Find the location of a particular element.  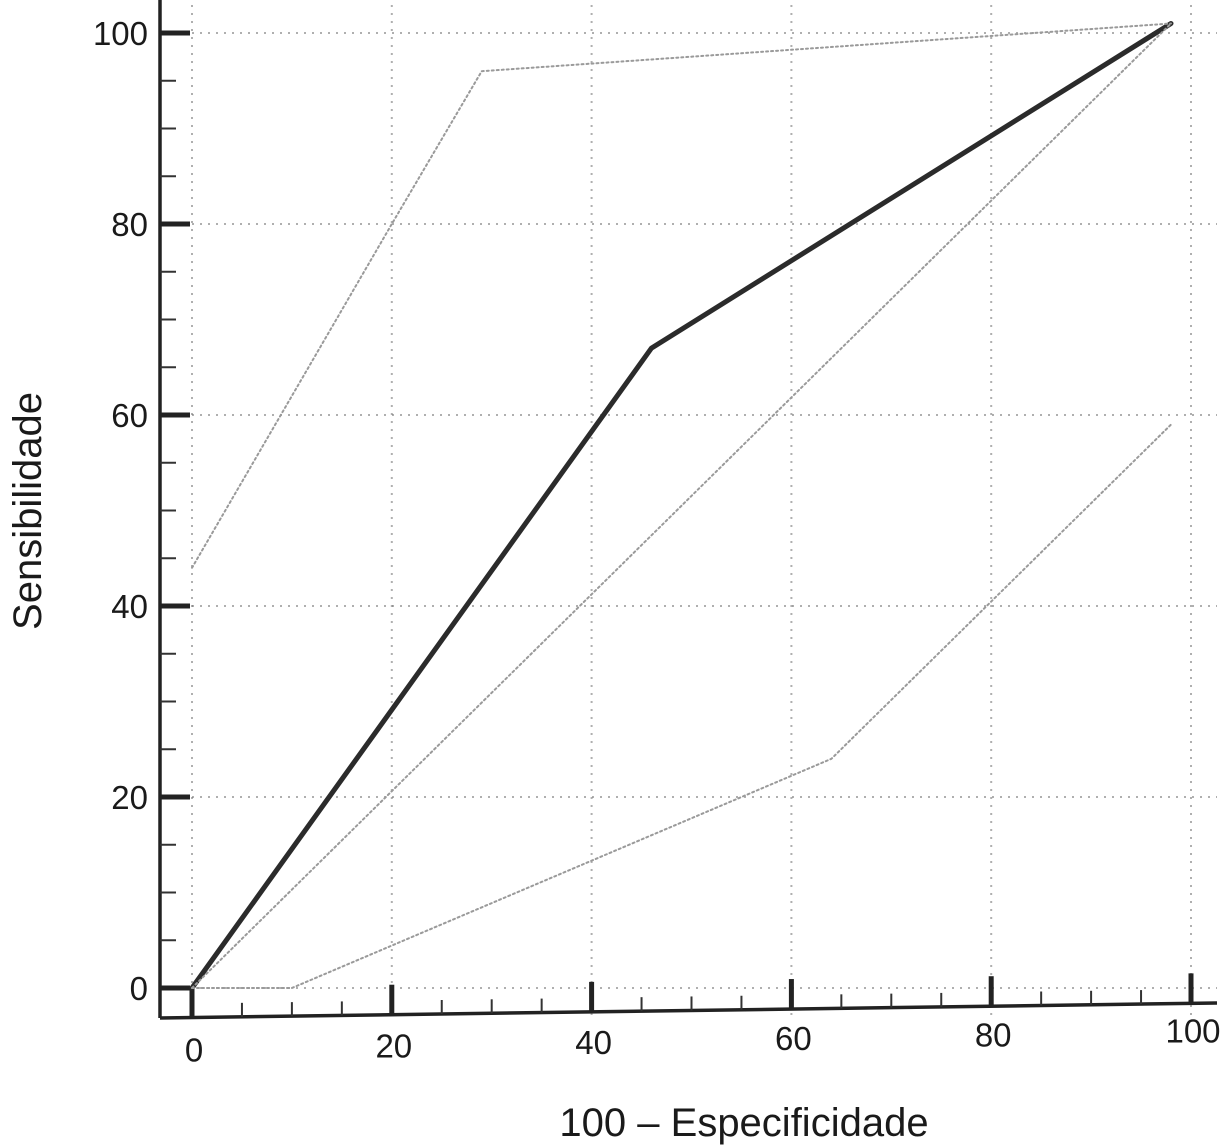

y-tick-label: 60 is located at coordinates (129, 415).